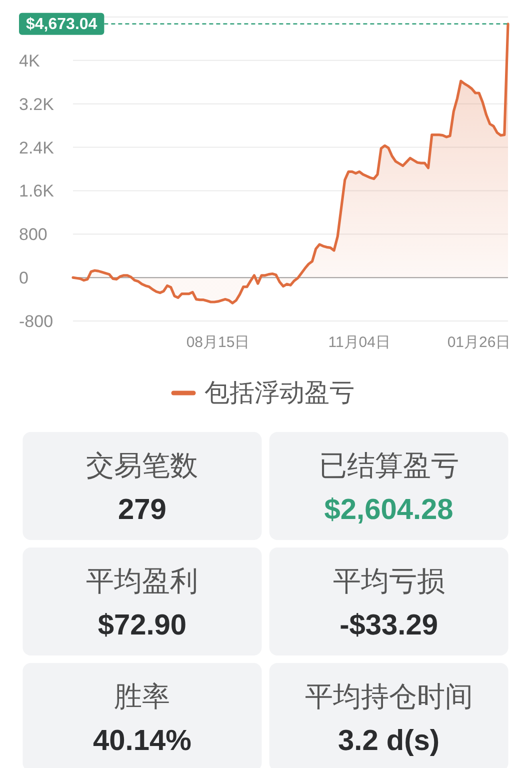 This screenshot has width=528, height=768. I want to click on category-label: 胜率, so click(142, 696).